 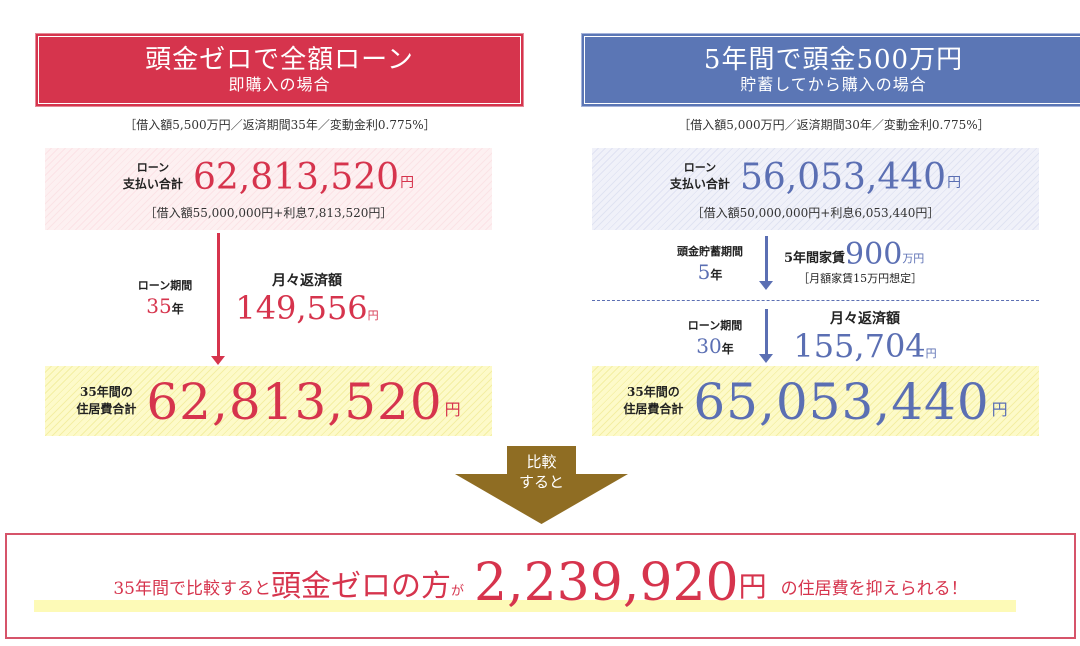 I want to click on monthly-payment-amount: 149,556, so click(x=301, y=308).